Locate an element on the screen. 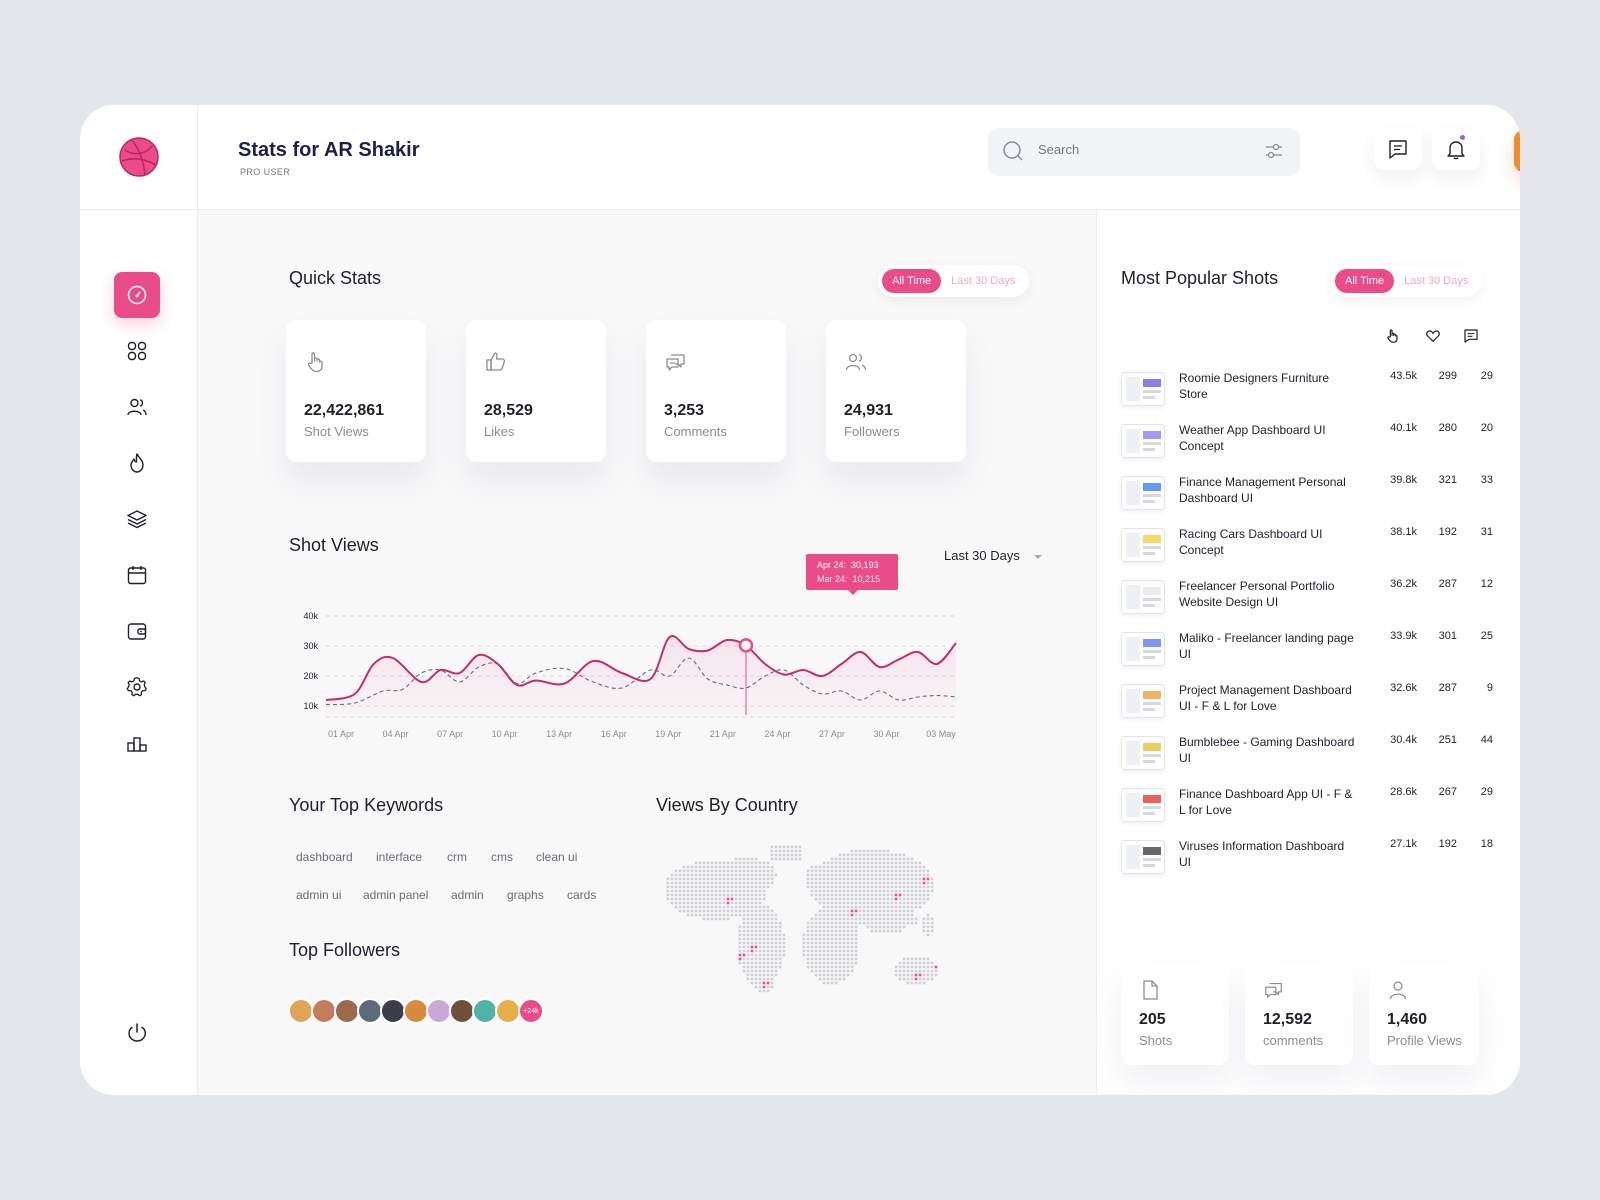 The image size is (1600, 1200). shot-title: Viruses Information Dashboard UI is located at coordinates (1262, 854).